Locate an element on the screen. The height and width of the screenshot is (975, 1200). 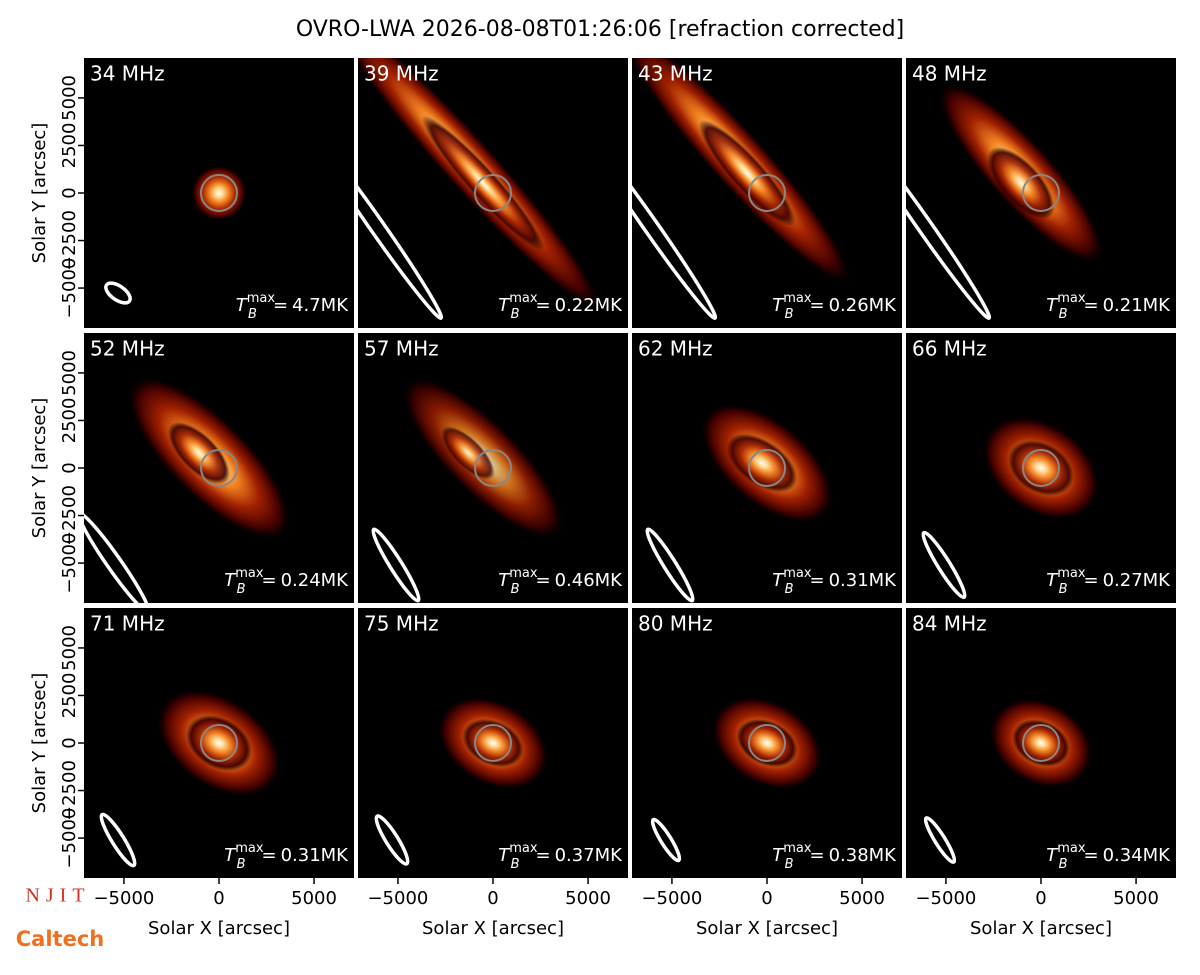
tmax-label: Tmax B = 0.21MK is located at coordinates (1108, 306).